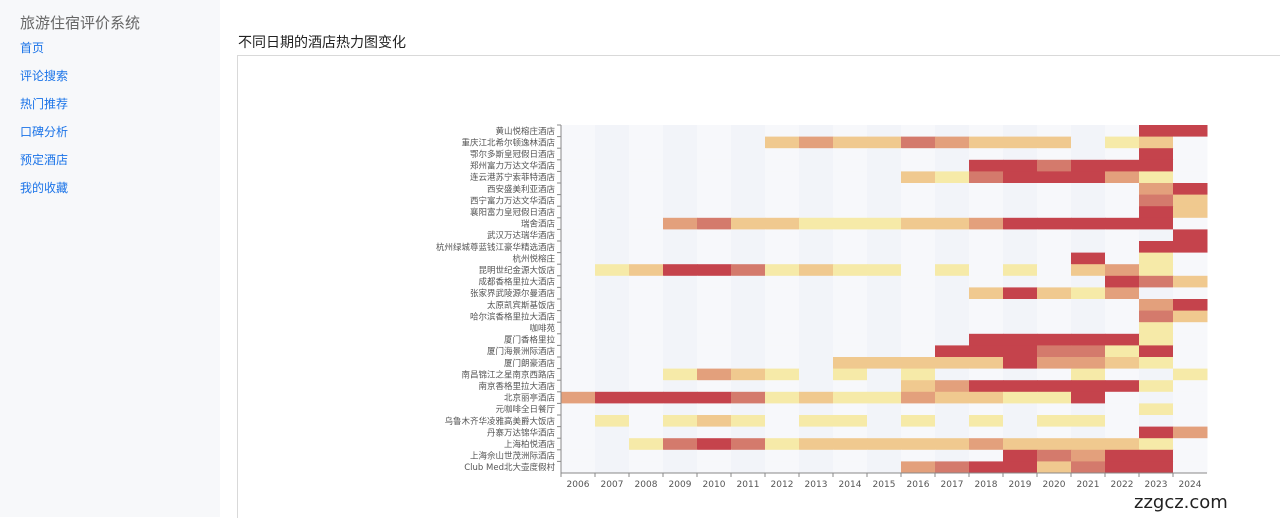 The height and width of the screenshot is (518, 1280). Describe the element at coordinates (680, 485) in the screenshot. I see `x-tick-label: 2009` at that location.